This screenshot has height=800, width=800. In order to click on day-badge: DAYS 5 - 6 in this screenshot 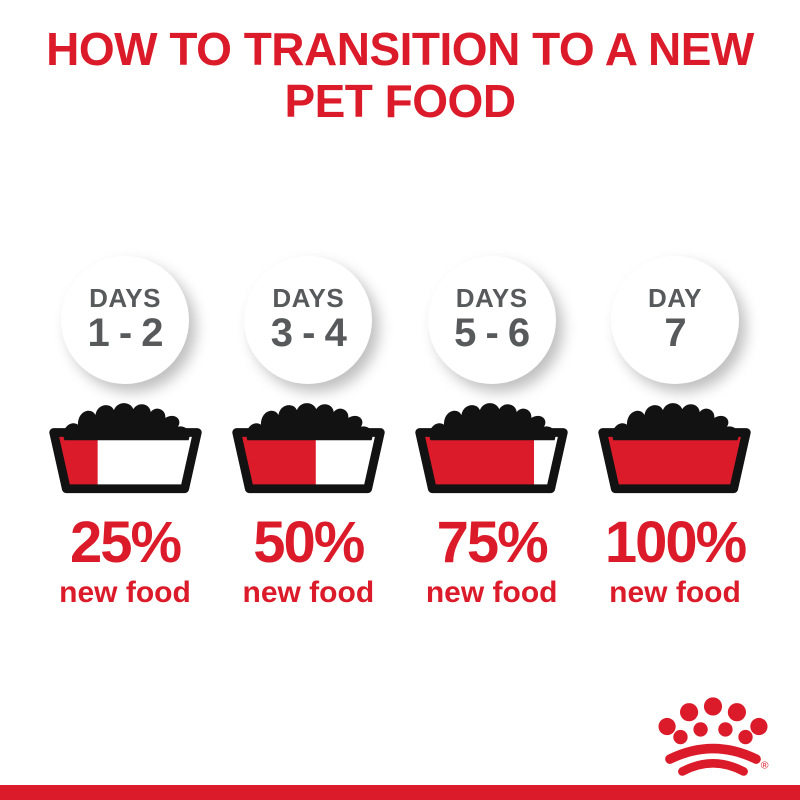, I will do `click(491, 320)`.